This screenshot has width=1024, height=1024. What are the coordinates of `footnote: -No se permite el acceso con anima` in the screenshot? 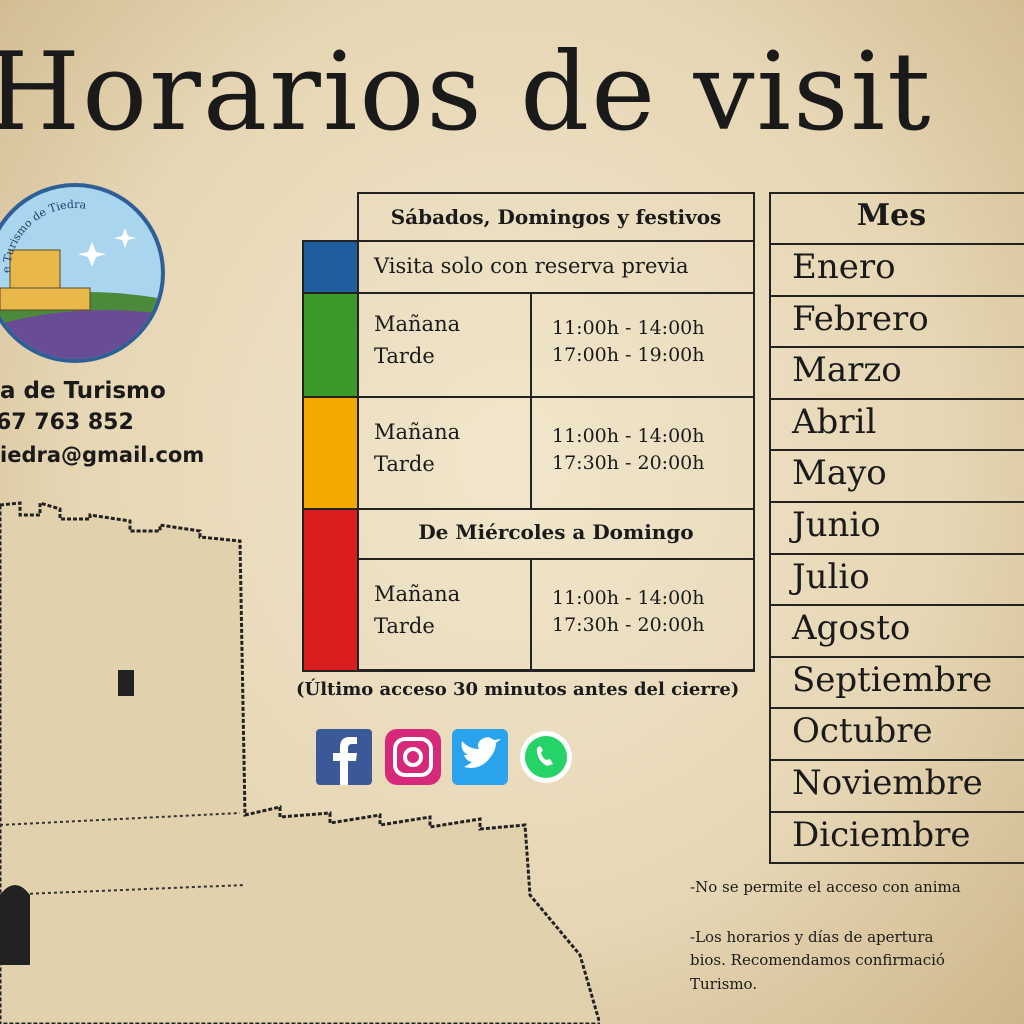 It's located at (825, 887).